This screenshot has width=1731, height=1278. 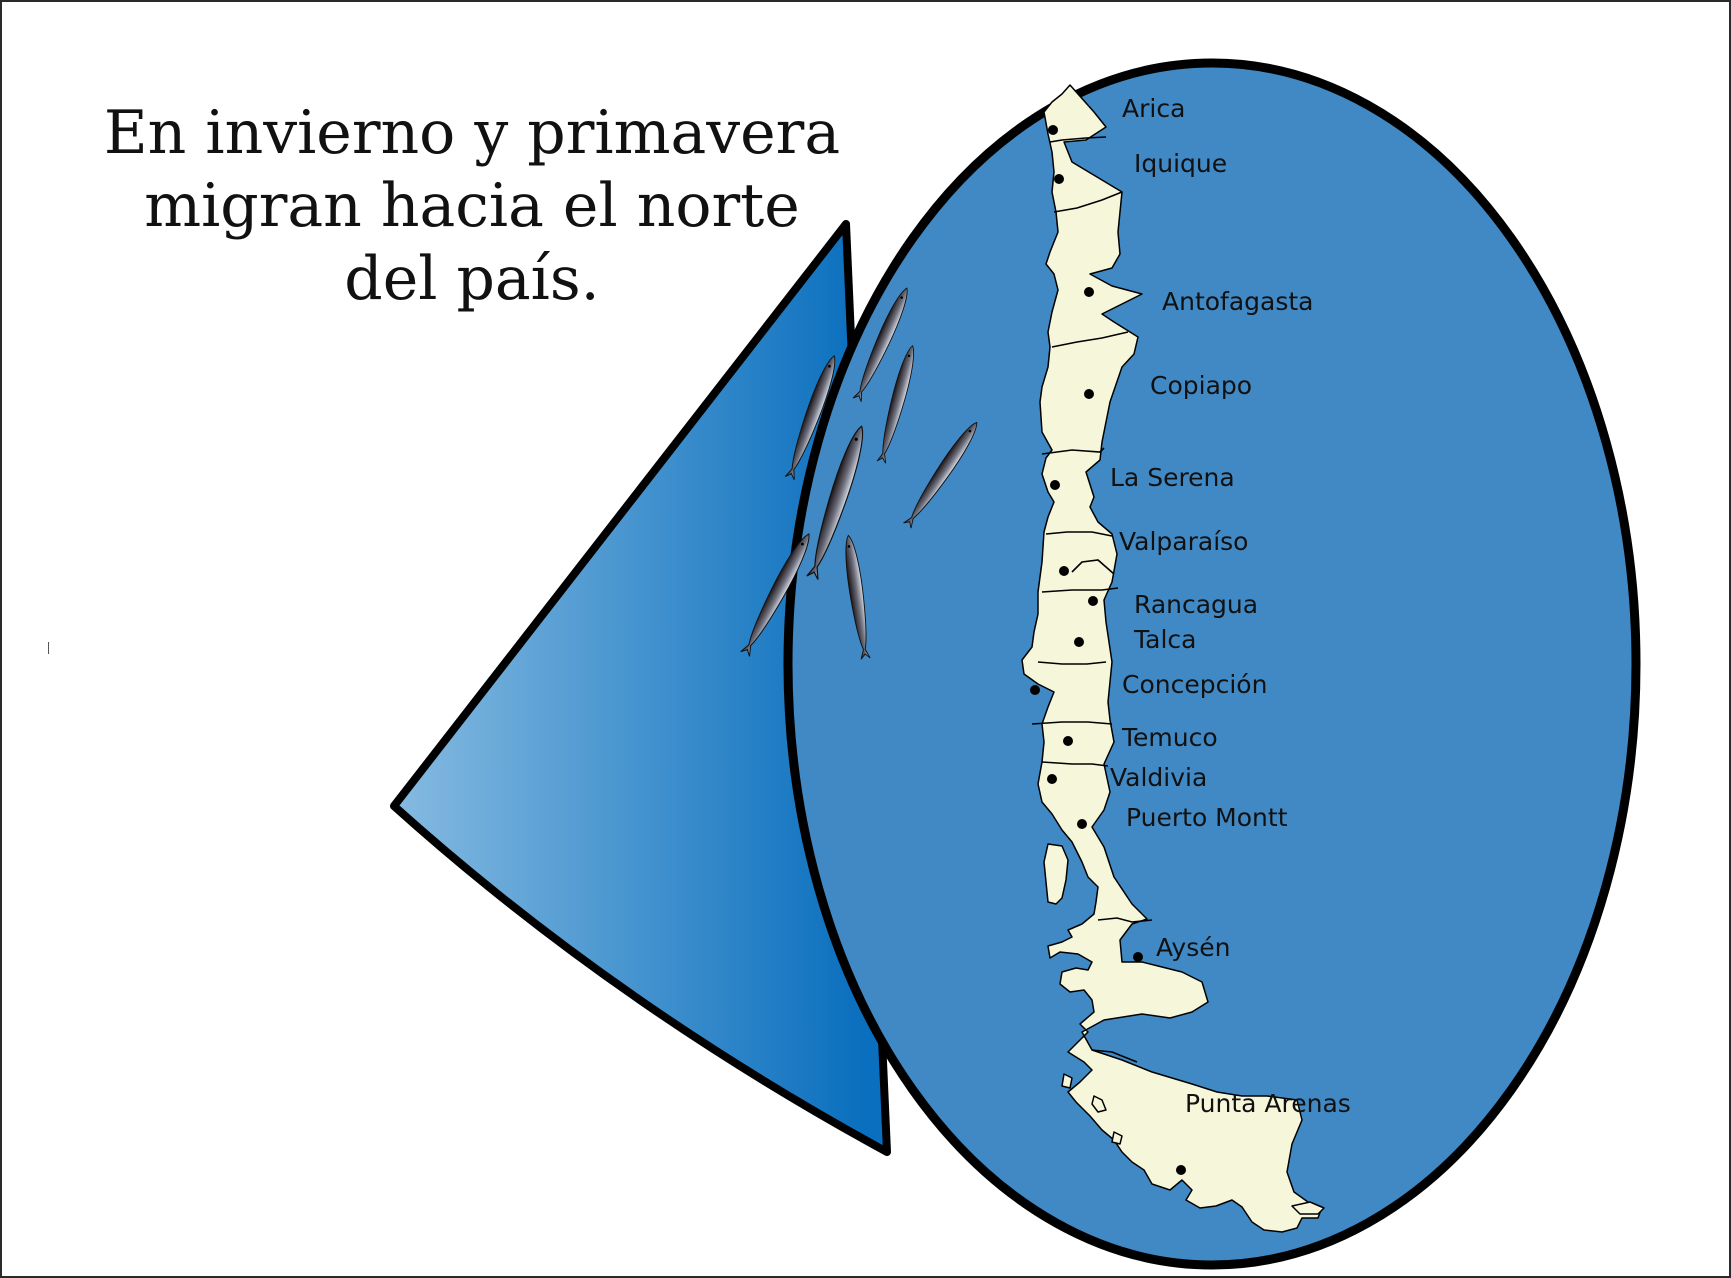 What do you see at coordinates (48, 648) in the screenshot?
I see `stray-mark` at bounding box center [48, 648].